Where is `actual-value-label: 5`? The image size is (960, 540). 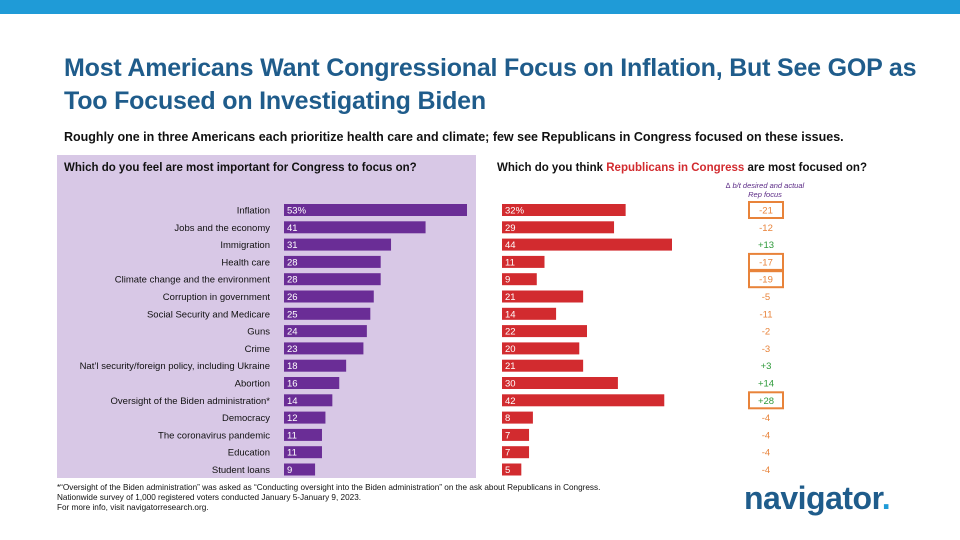 actual-value-label: 5 is located at coordinates (507, 470).